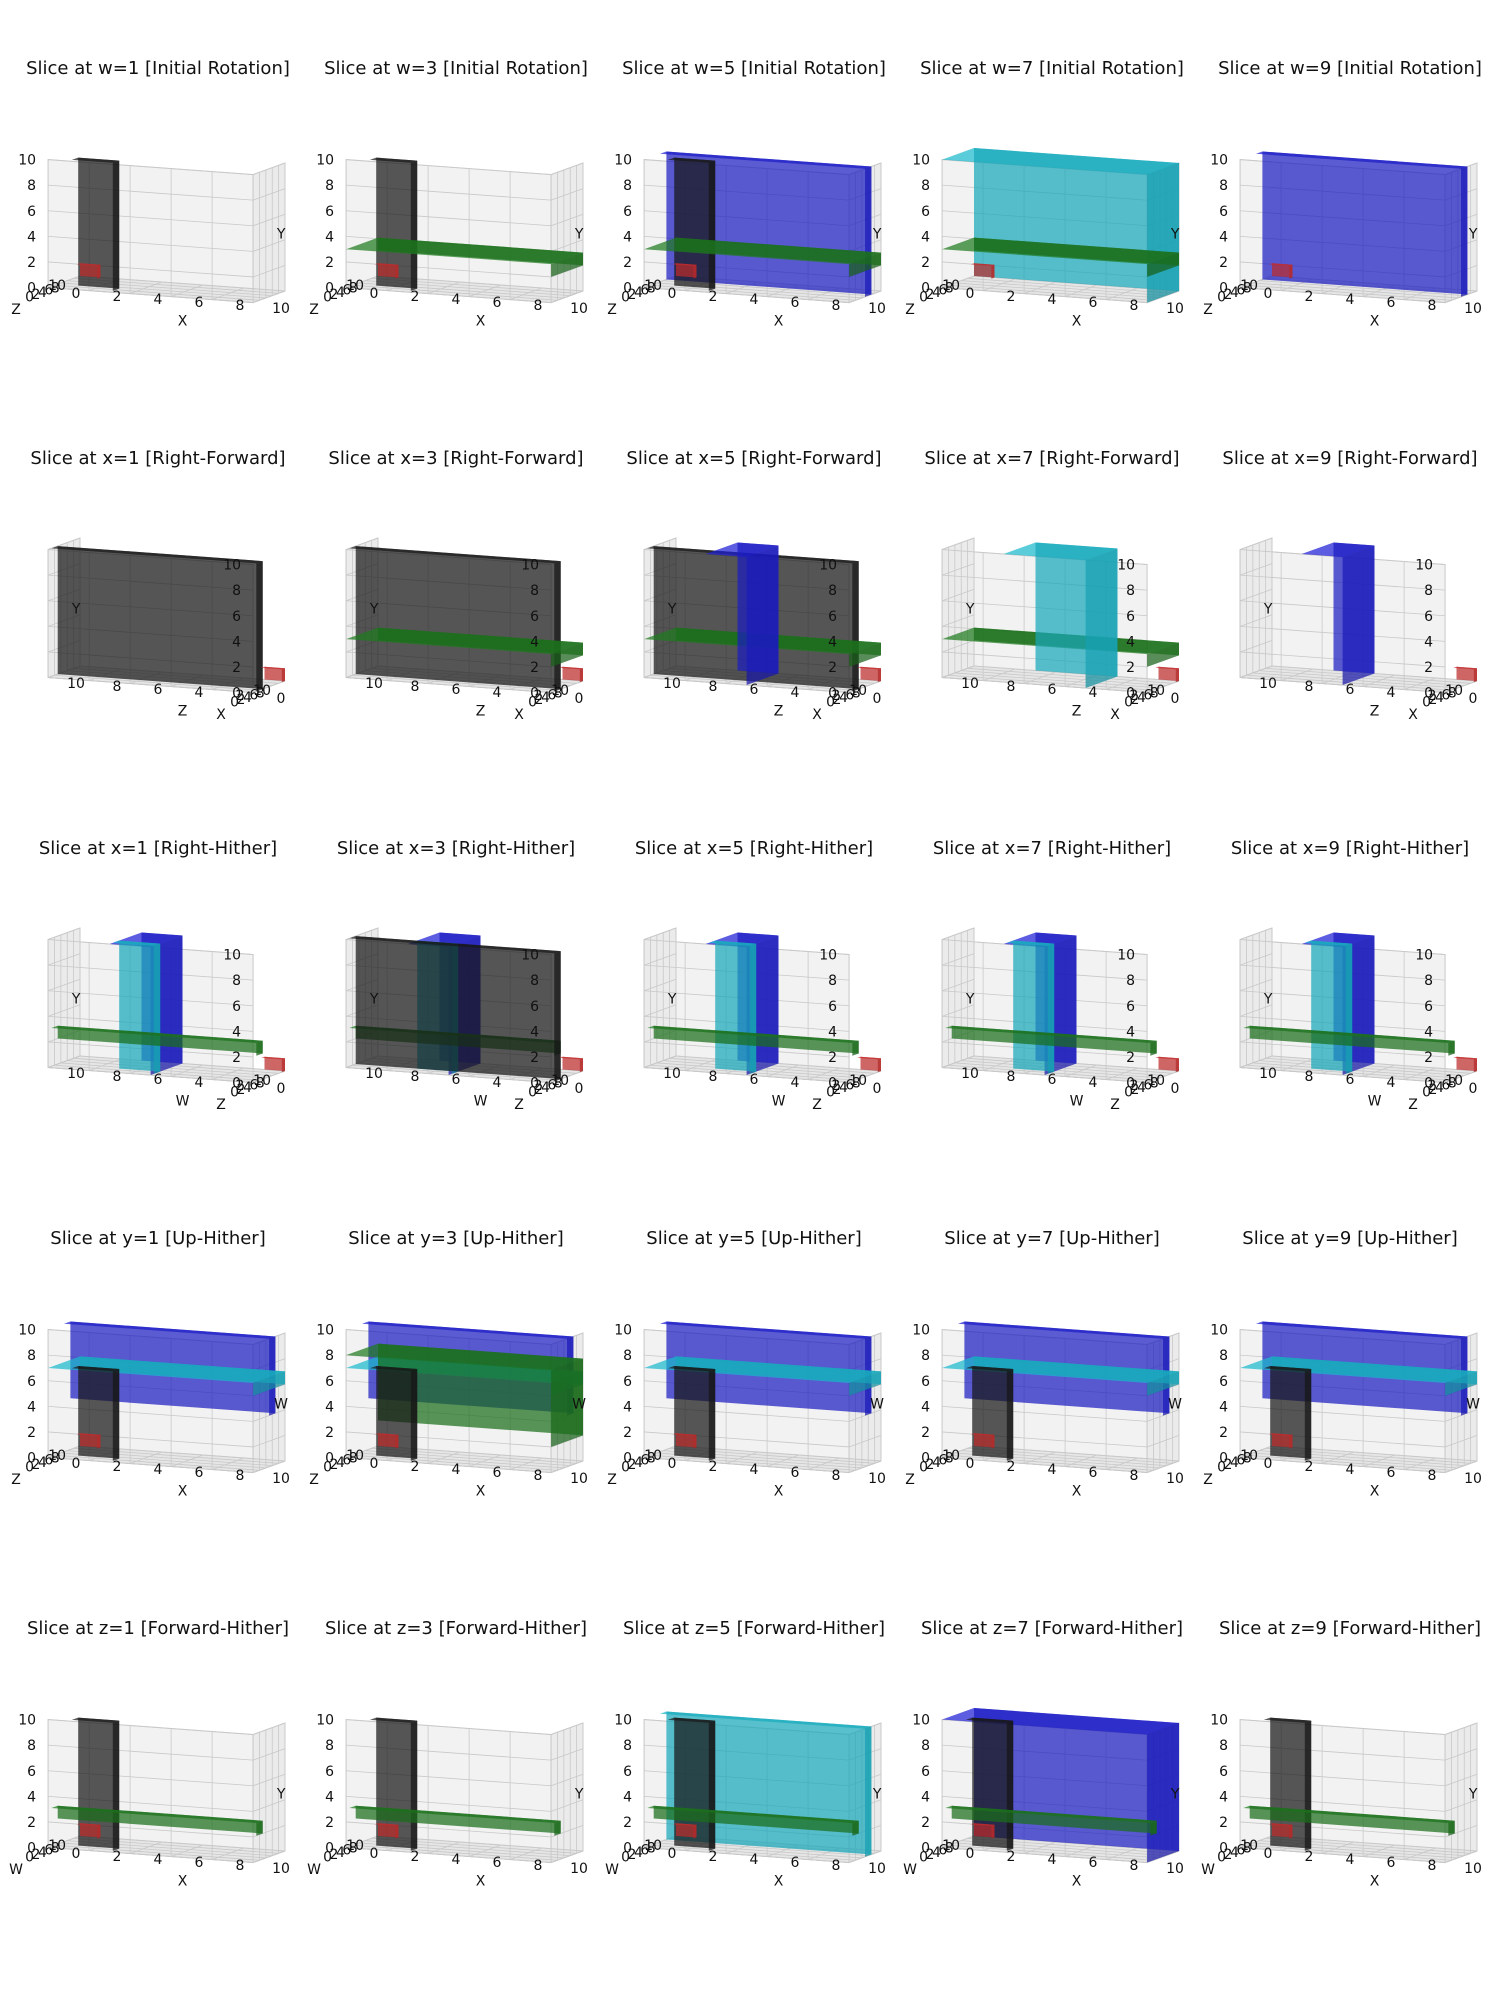 The width and height of the screenshot is (1500, 2004). Describe the element at coordinates (779, 322) in the screenshot. I see `horizontal-axis-label: X` at that location.